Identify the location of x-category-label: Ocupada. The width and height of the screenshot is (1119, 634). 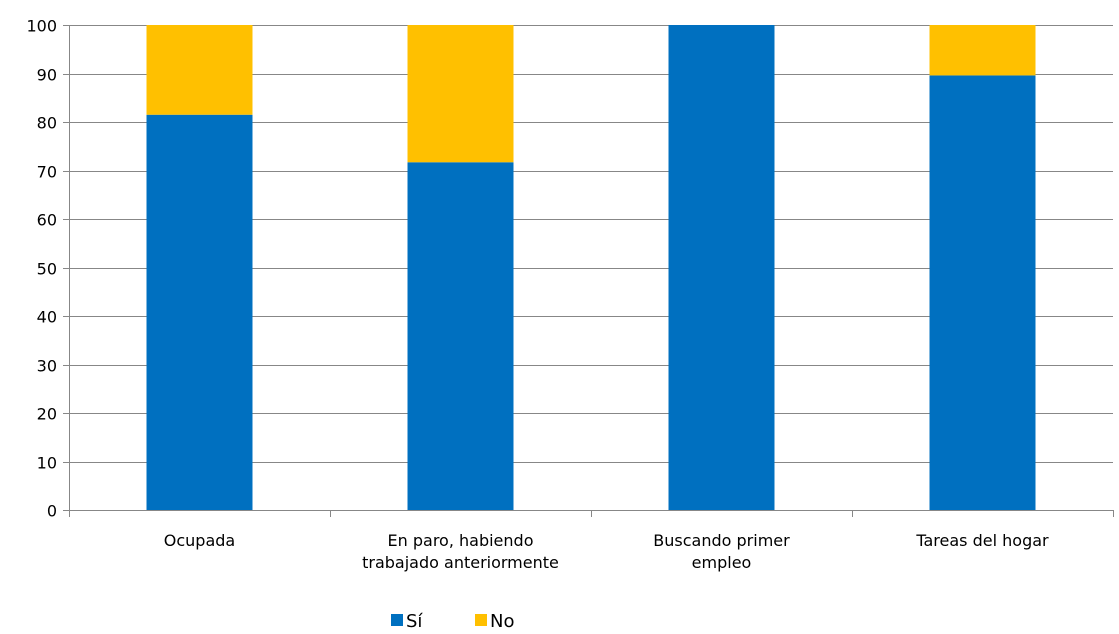
(199, 540).